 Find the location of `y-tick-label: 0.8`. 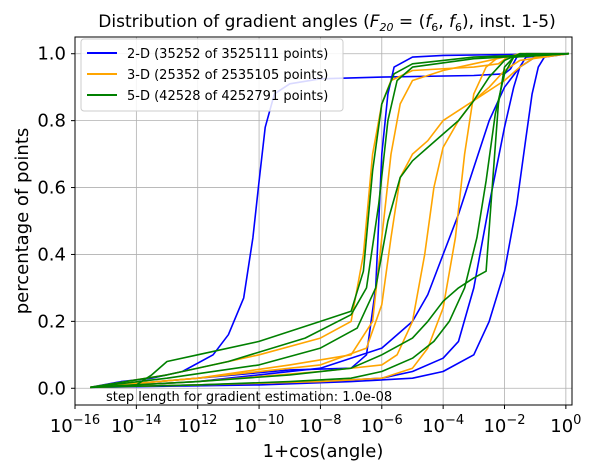

y-tick-label: 0.8 is located at coordinates (51, 121).